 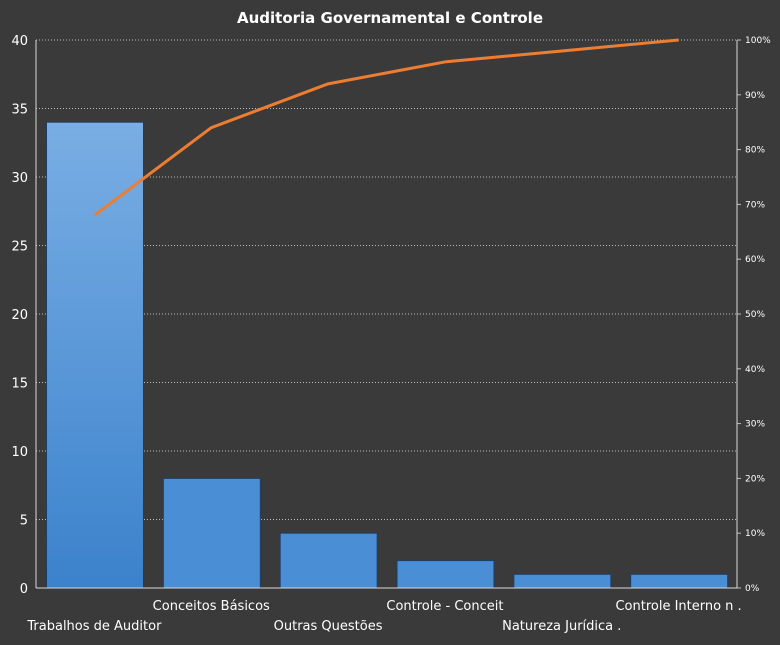 What do you see at coordinates (755, 425) in the screenshot?
I see `y2-tick-label: 30%` at bounding box center [755, 425].